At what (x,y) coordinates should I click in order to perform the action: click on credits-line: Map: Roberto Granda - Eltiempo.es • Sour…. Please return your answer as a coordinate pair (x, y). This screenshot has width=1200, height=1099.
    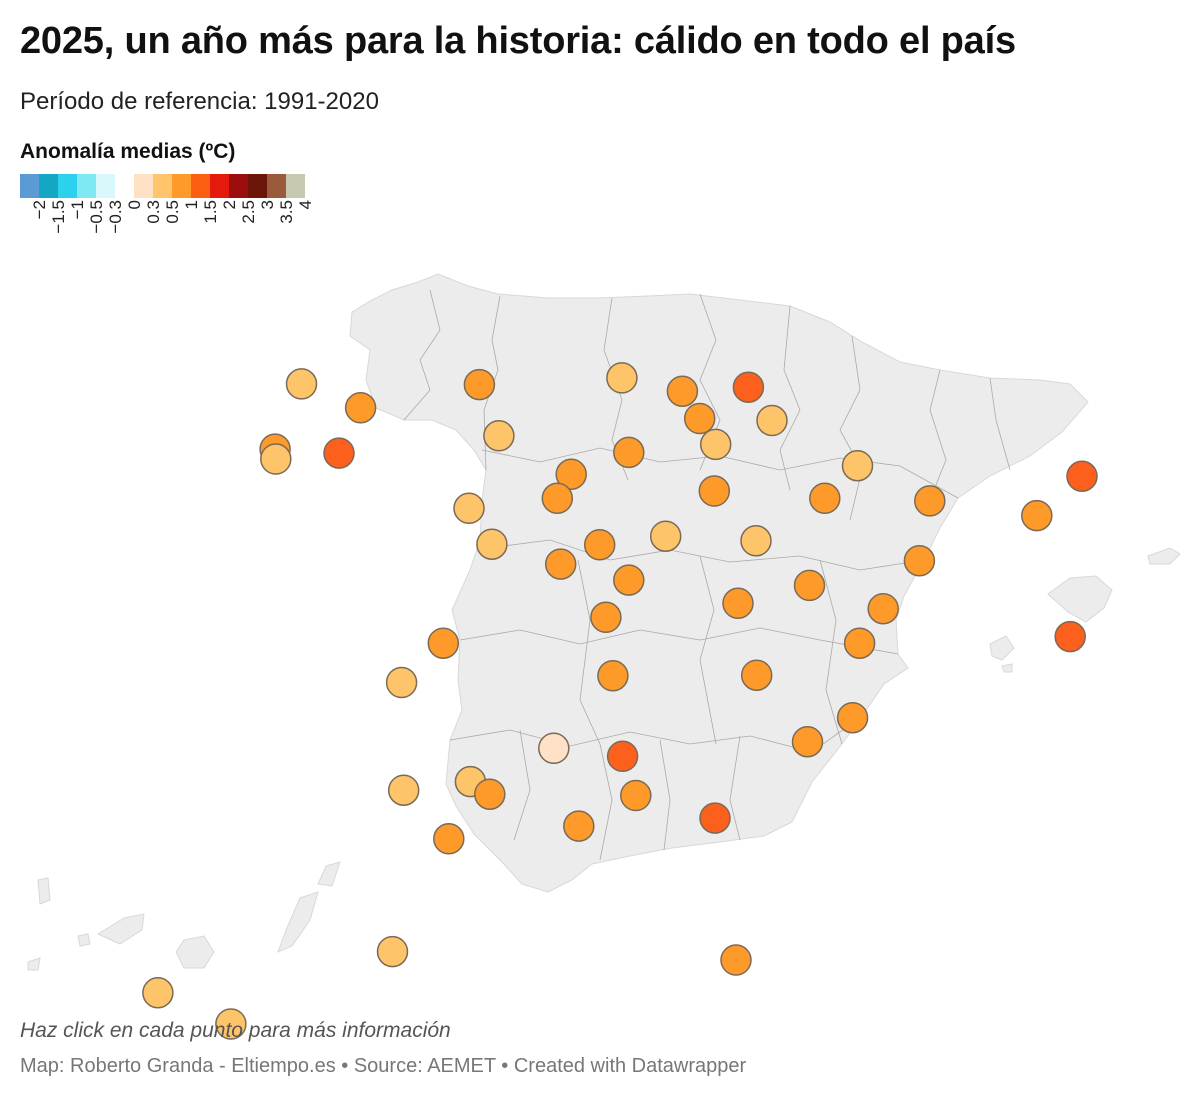
    Looking at the image, I should click on (383, 1066).